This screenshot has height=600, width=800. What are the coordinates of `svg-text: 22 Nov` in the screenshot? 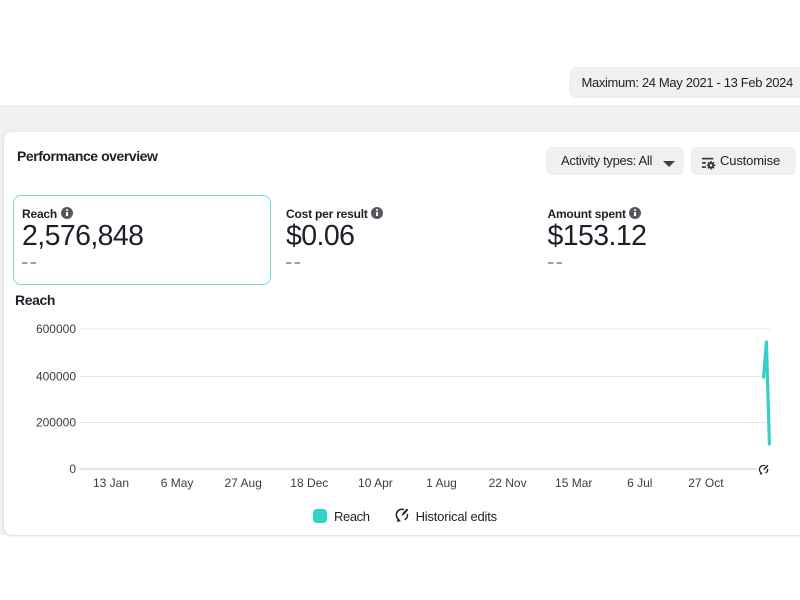 It's located at (508, 483).